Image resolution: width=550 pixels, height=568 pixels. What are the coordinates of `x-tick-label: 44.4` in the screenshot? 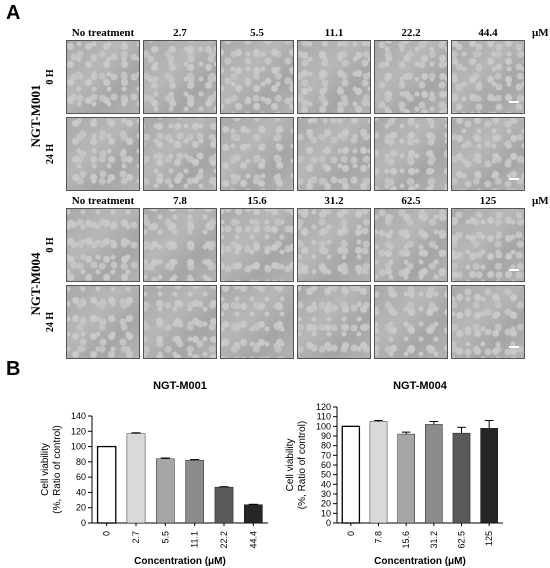 It's located at (253, 540).